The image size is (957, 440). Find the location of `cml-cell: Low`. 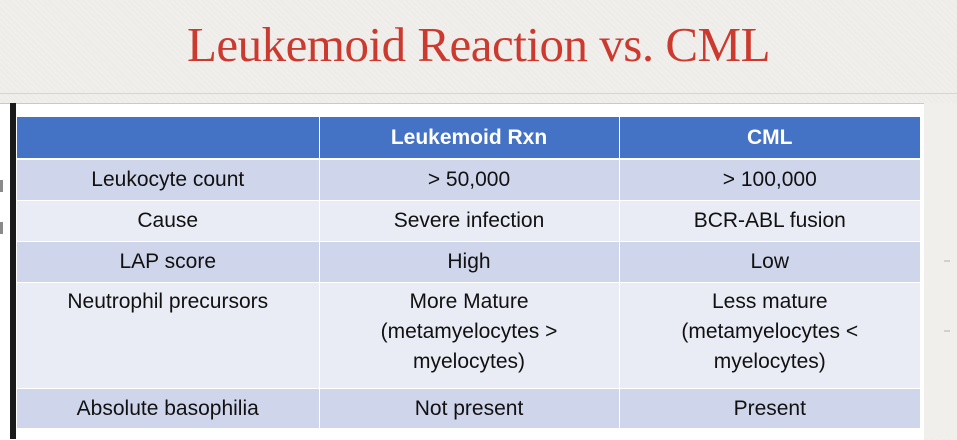

cml-cell: Low is located at coordinates (769, 262).